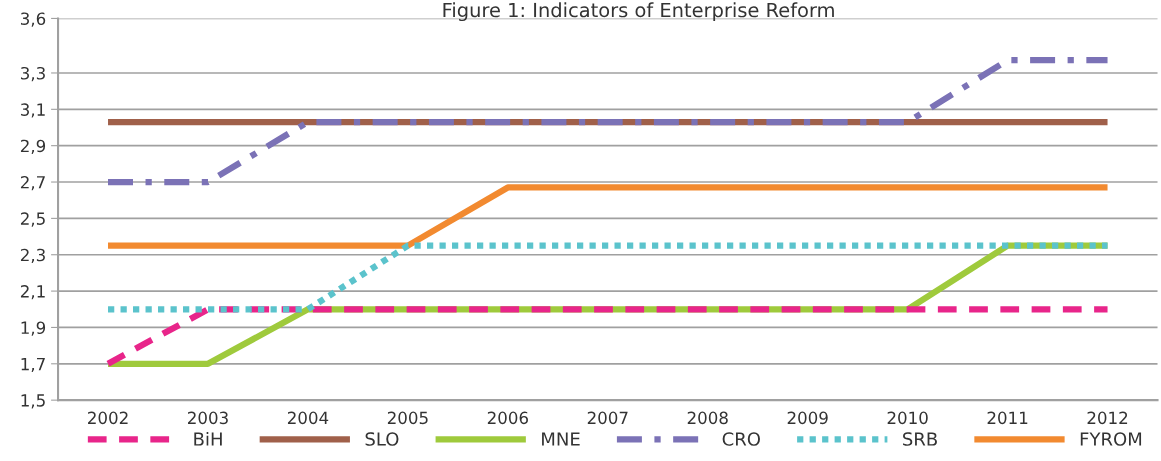  I want to click on legend-label: SRB, so click(920, 439).